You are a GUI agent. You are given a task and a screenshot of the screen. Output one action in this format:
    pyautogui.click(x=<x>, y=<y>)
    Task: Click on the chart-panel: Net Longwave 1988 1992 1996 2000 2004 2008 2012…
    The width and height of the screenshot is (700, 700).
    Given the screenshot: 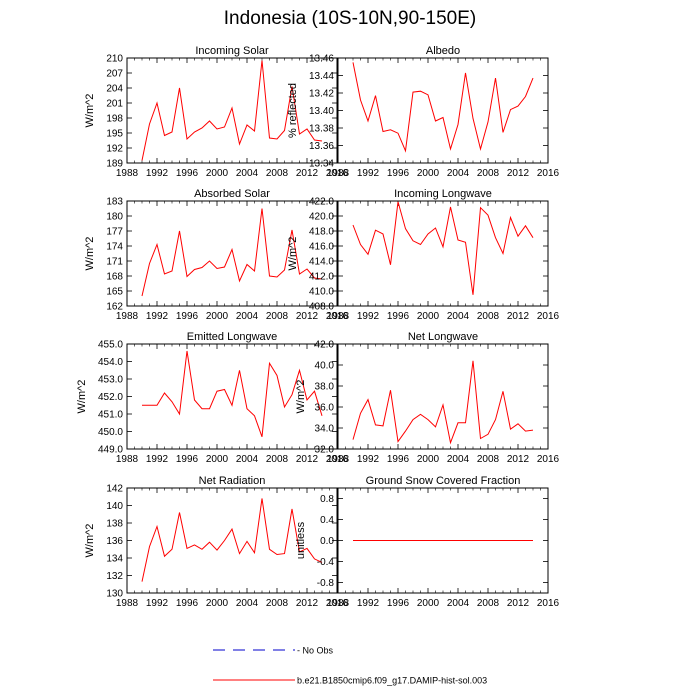 What is the action you would take?
    pyautogui.click(x=427, y=398)
    